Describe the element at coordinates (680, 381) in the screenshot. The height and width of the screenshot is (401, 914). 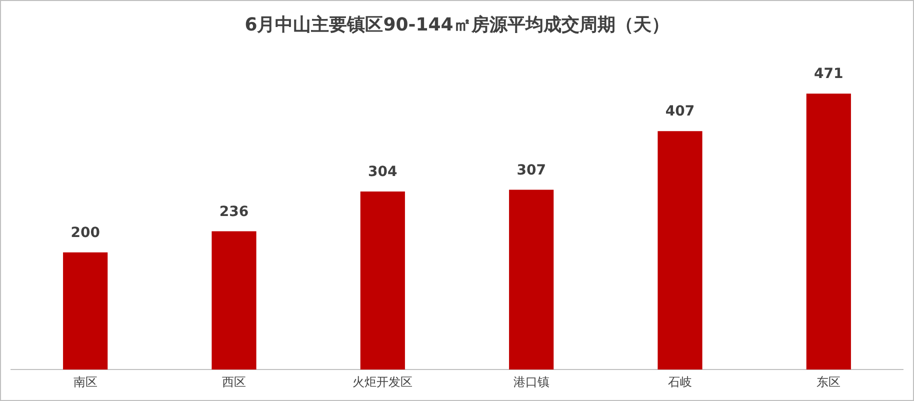
I see `x-tick-label: 石岐` at that location.